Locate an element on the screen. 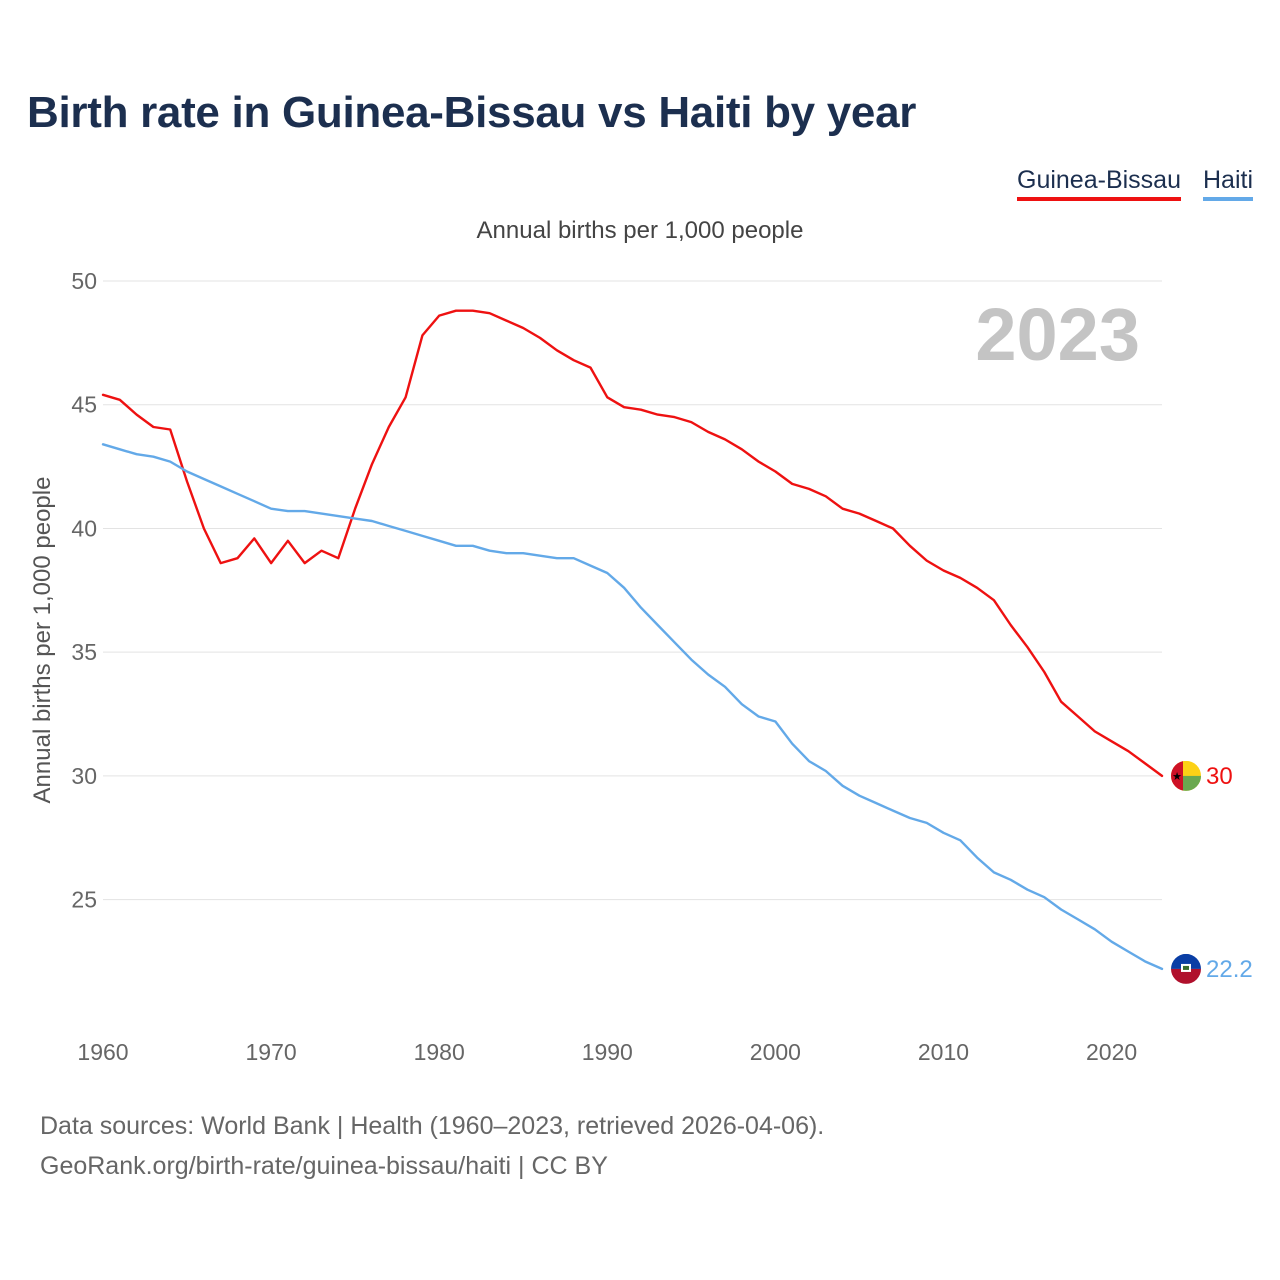 This screenshot has height=1280, width=1280. x-tick-label: 1990 is located at coordinates (607, 1052).